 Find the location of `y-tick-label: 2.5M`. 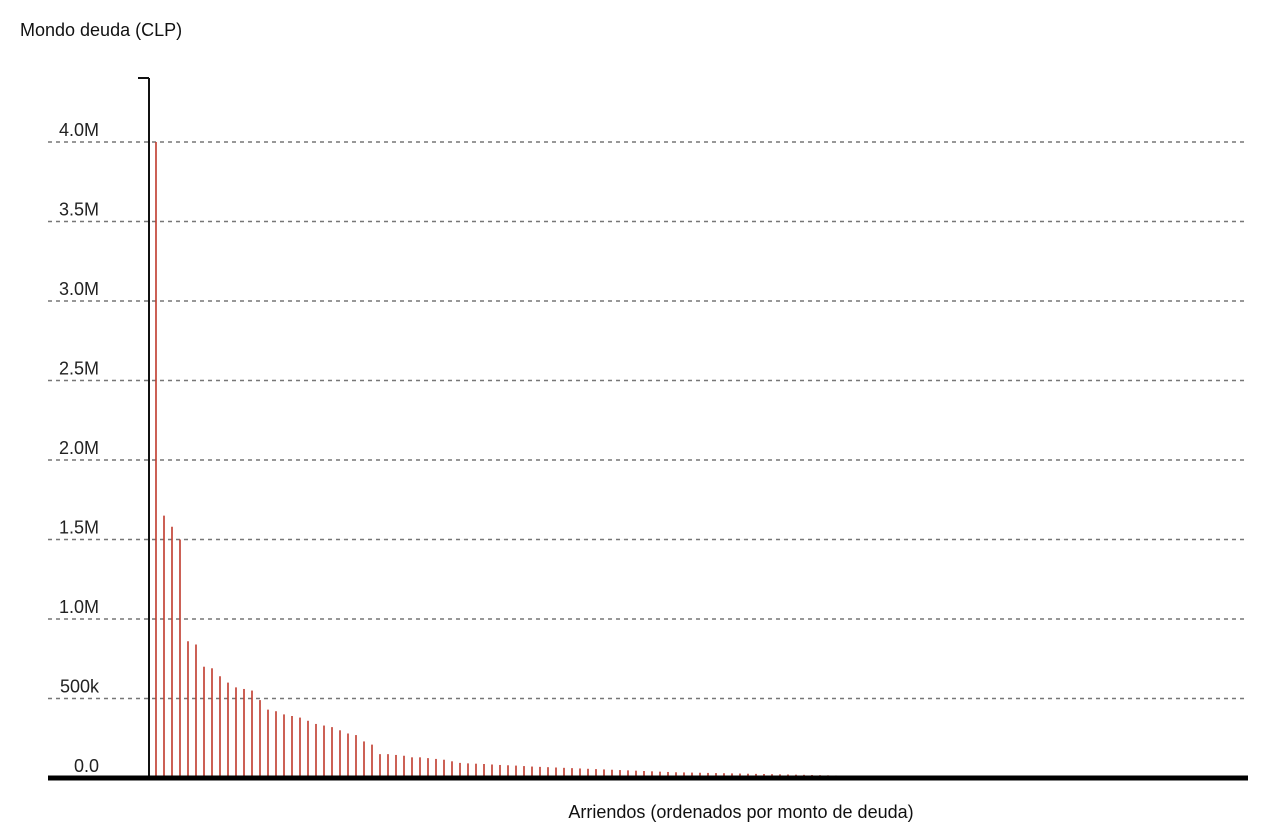

y-tick-label: 2.5M is located at coordinates (79, 369).